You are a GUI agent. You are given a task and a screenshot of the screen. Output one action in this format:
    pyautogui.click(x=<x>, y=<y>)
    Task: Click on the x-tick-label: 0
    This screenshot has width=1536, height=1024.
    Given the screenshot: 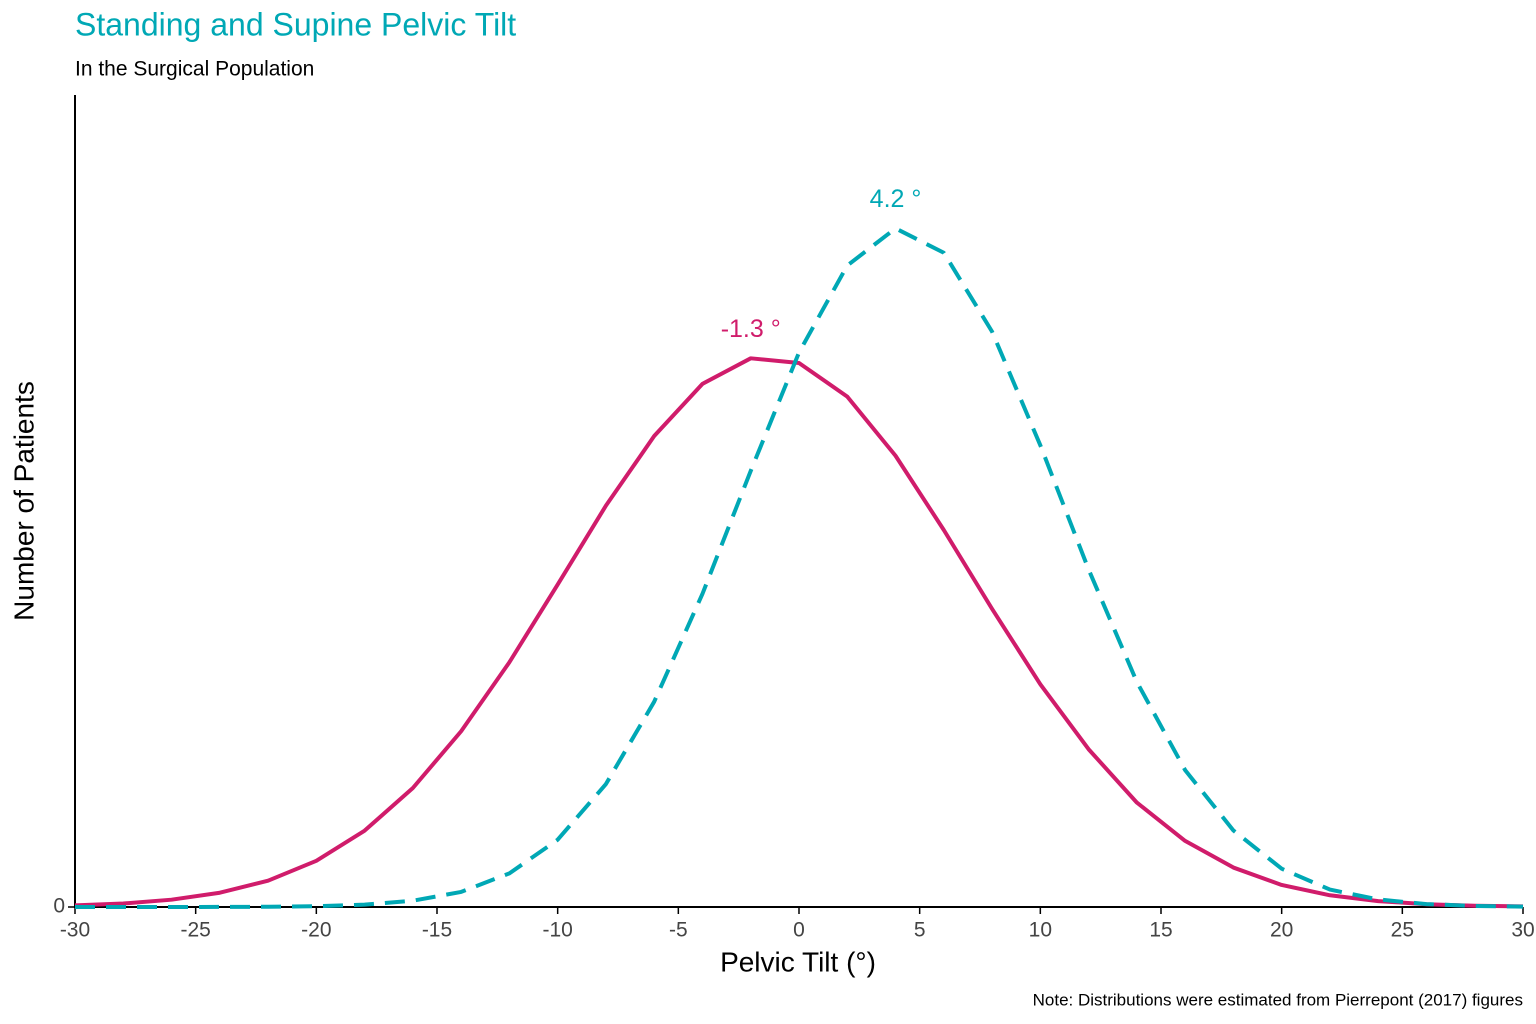 What is the action you would take?
    pyautogui.click(x=799, y=930)
    